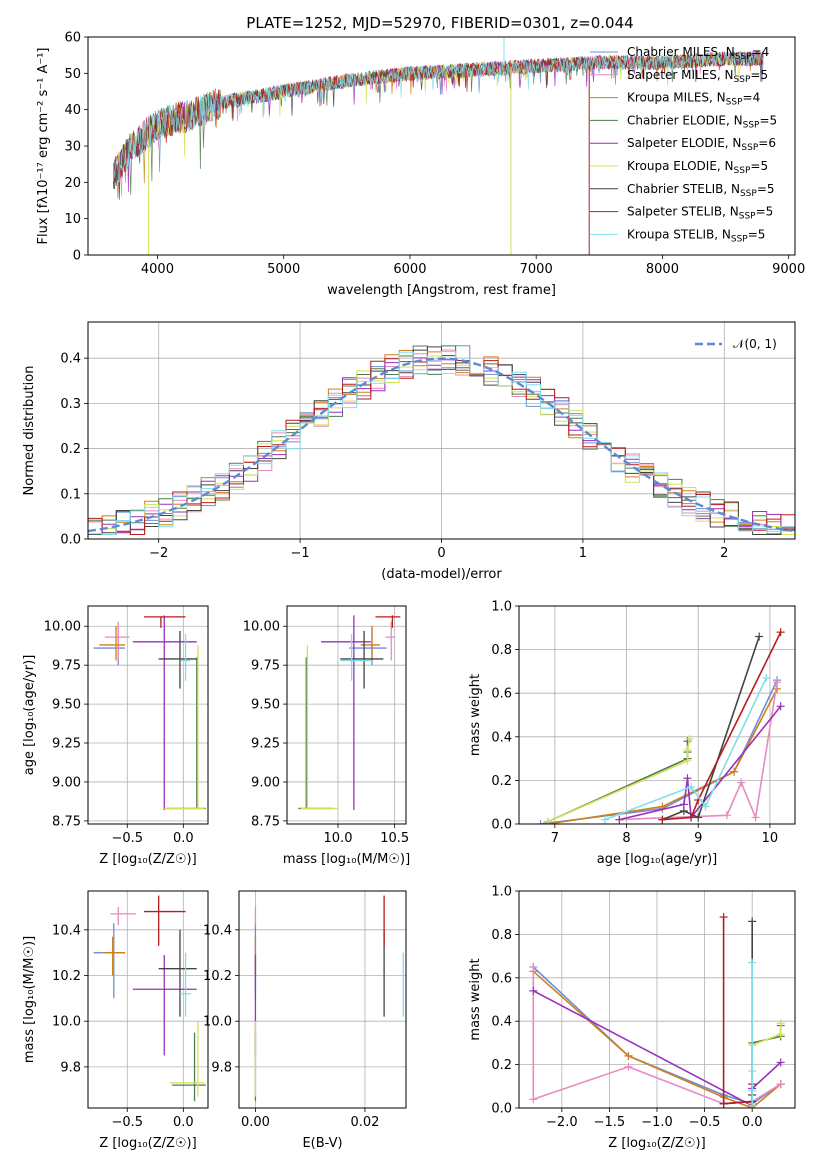  I want to click on legend-label: Chabrier ELODIE, NSSP=5, so click(702, 121).